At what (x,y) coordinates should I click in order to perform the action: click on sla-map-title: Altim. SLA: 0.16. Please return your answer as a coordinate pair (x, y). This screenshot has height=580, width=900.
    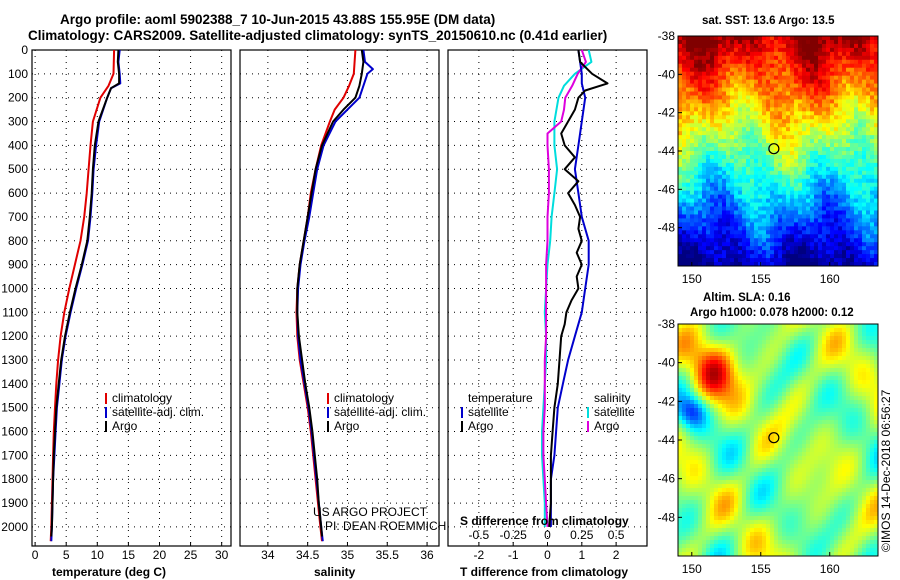
    Looking at the image, I should click on (747, 298).